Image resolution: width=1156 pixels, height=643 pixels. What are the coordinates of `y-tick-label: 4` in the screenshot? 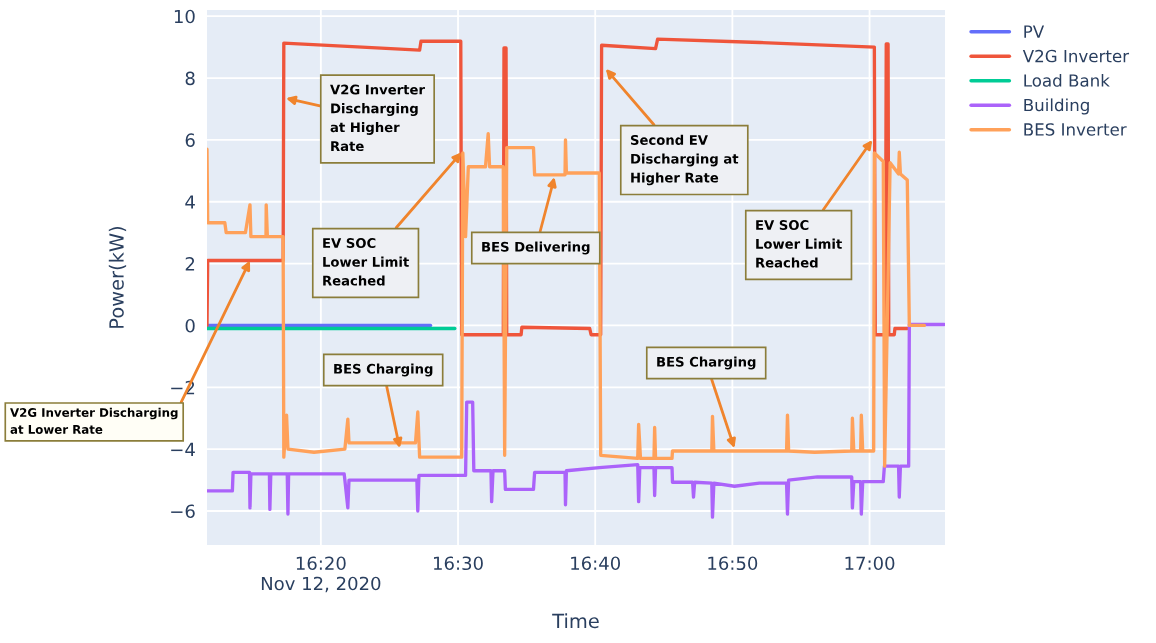 It's located at (190, 202).